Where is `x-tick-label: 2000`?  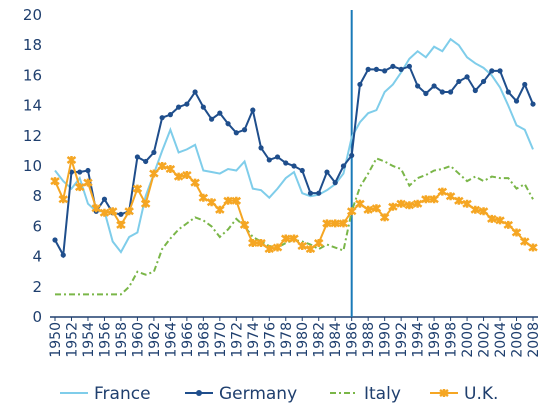
x-tick-label: 2000 is located at coordinates (468, 340).